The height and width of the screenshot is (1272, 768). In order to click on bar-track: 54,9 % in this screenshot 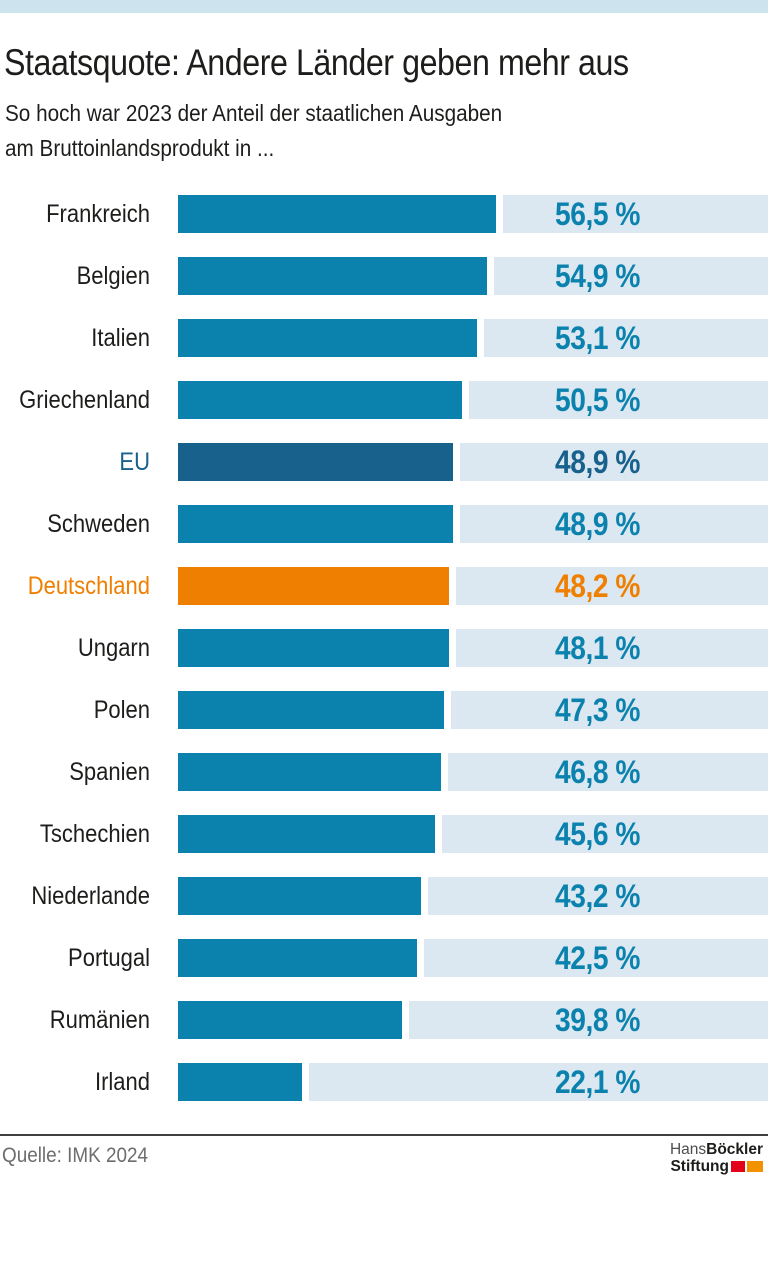, I will do `click(473, 276)`.